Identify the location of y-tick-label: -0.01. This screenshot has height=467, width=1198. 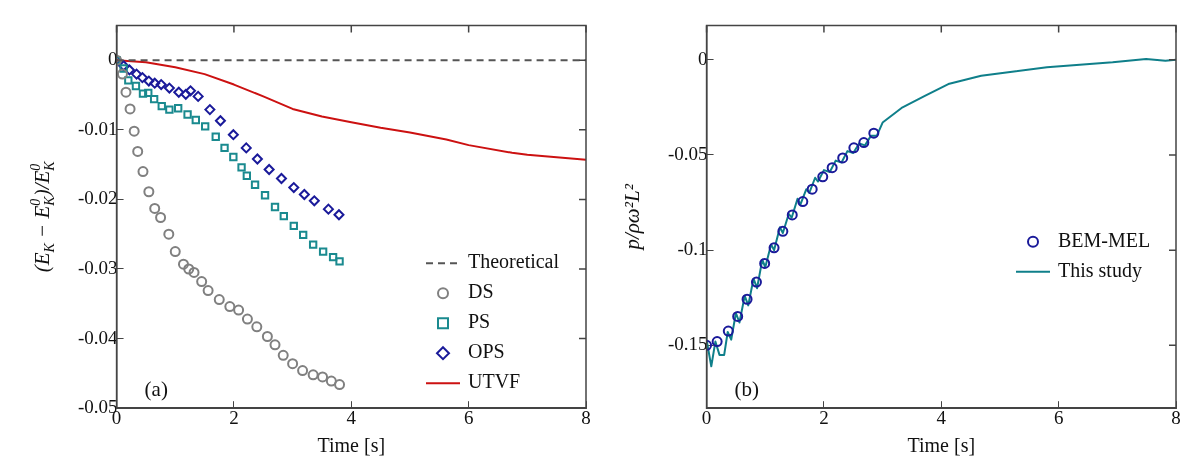
(98, 128).